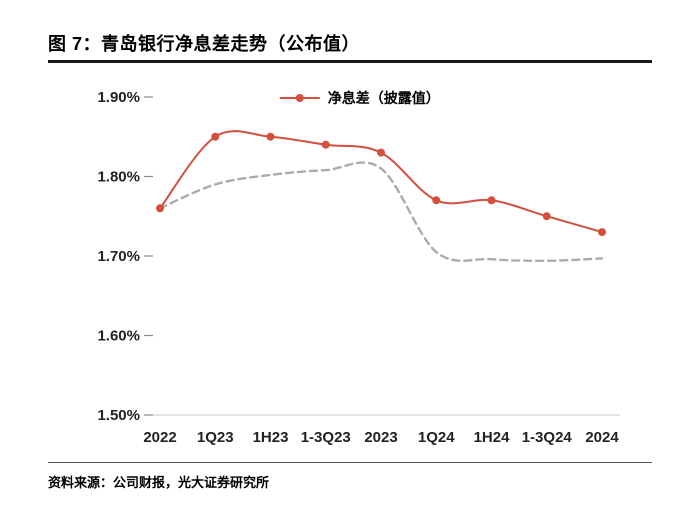 The image size is (700, 528). I want to click on y-tick-label: 1.70%, so click(118, 256).